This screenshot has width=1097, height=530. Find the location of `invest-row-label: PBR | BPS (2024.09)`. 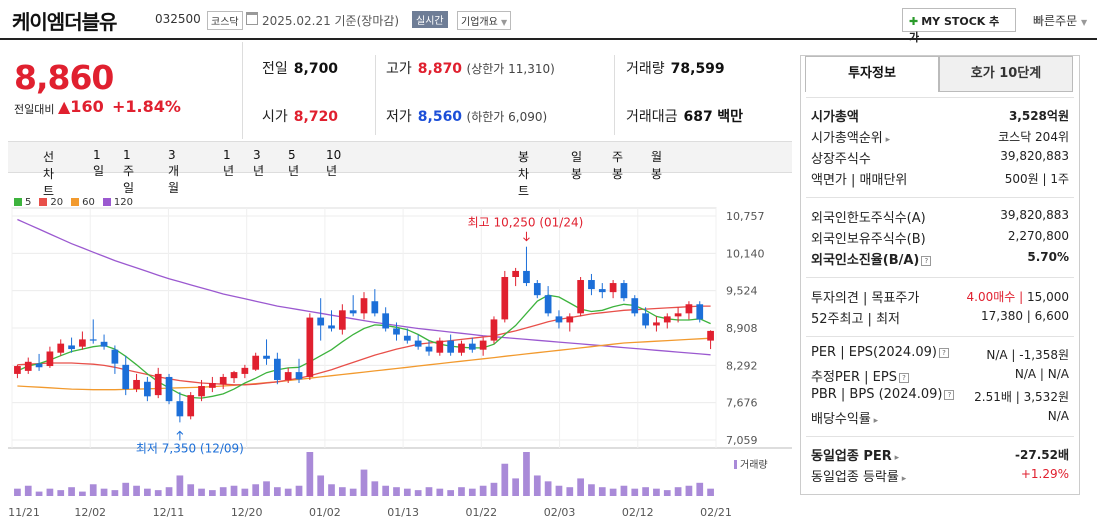

invest-row-label: PBR | BPS (2024.09) is located at coordinates (877, 394).